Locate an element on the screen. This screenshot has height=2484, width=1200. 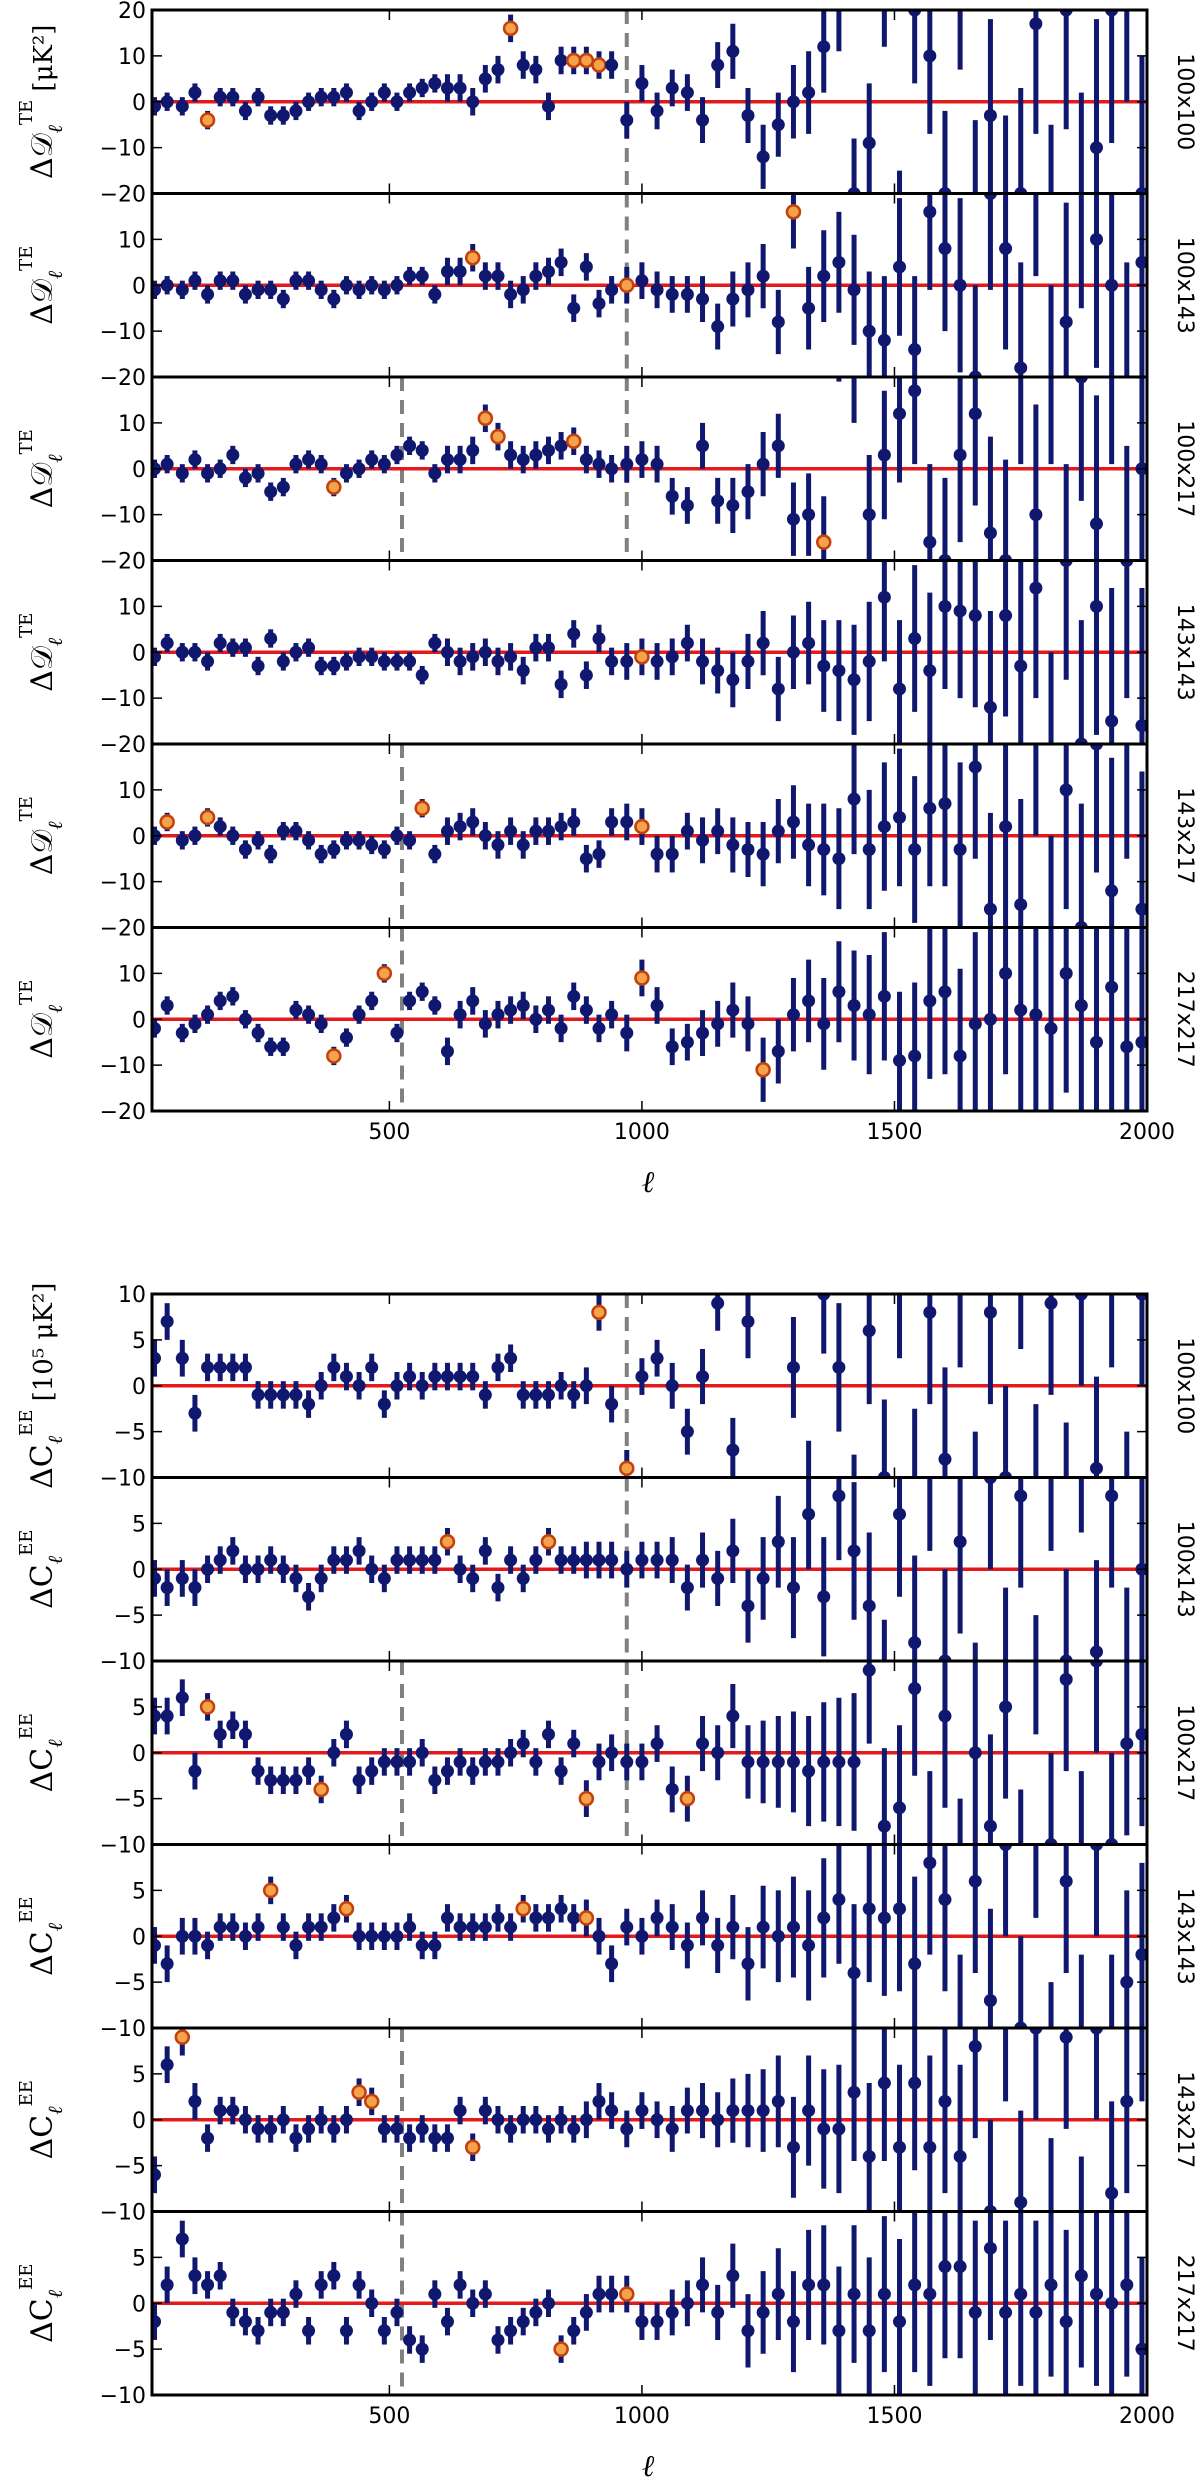
y-label-main: ΔC is located at coordinates (42, 2320).